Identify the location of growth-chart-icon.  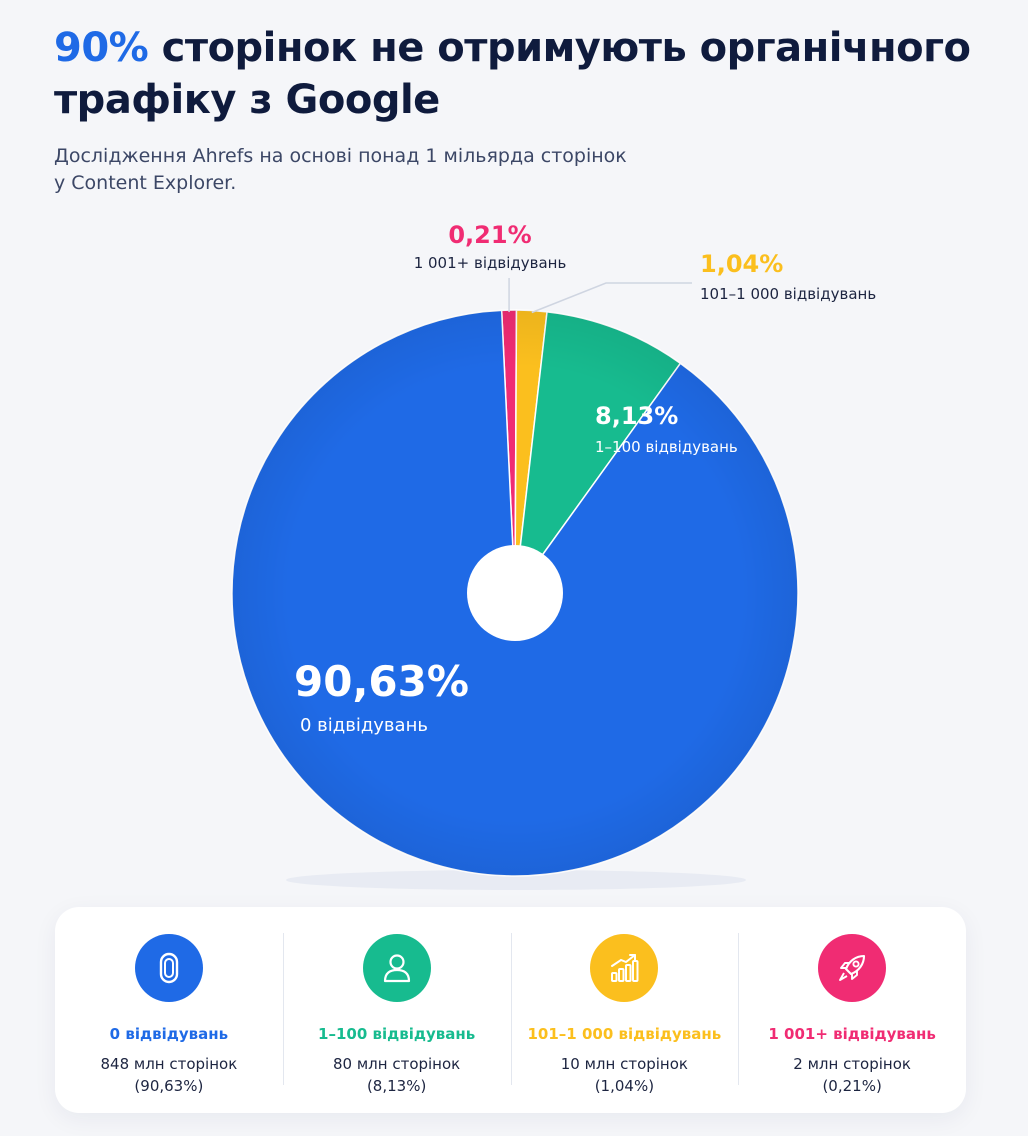
(625, 968).